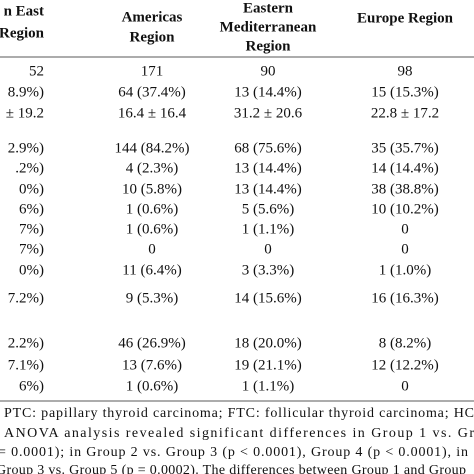 The width and height of the screenshot is (474, 474). What do you see at coordinates (268, 148) in the screenshot?
I see `table-cell: 68 (75.6%)` at bounding box center [268, 148].